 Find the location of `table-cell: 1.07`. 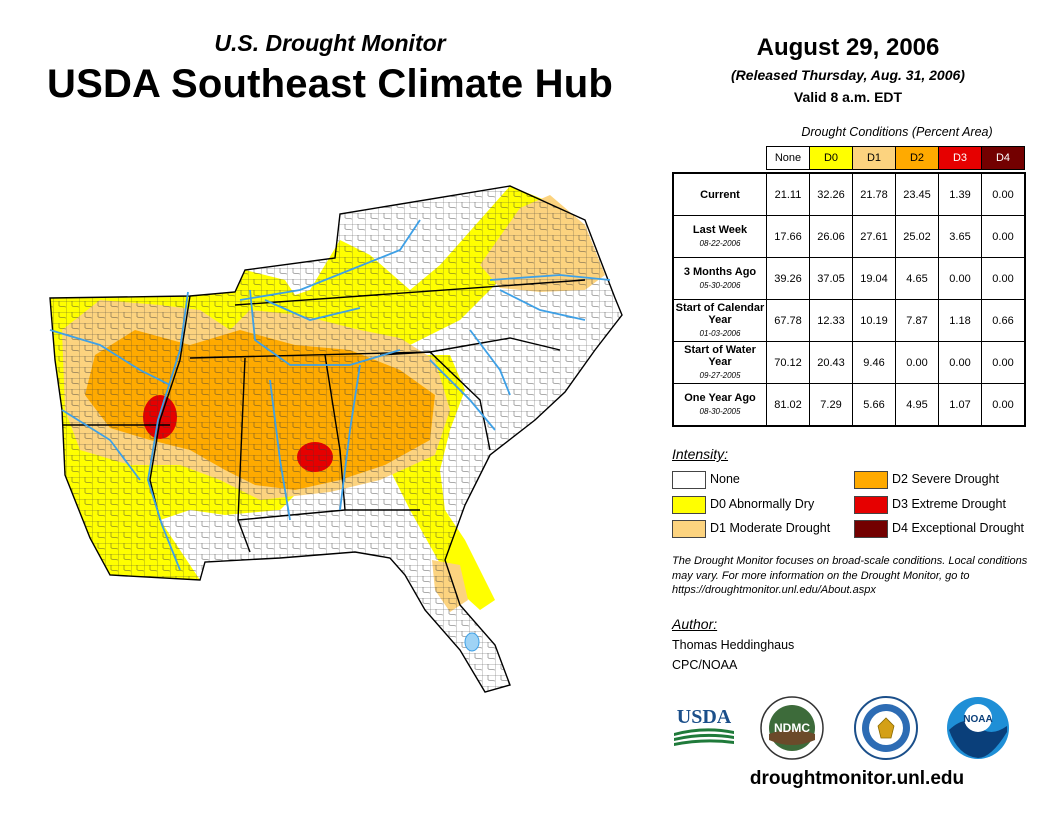

table-cell: 1.07 is located at coordinates (960, 405).